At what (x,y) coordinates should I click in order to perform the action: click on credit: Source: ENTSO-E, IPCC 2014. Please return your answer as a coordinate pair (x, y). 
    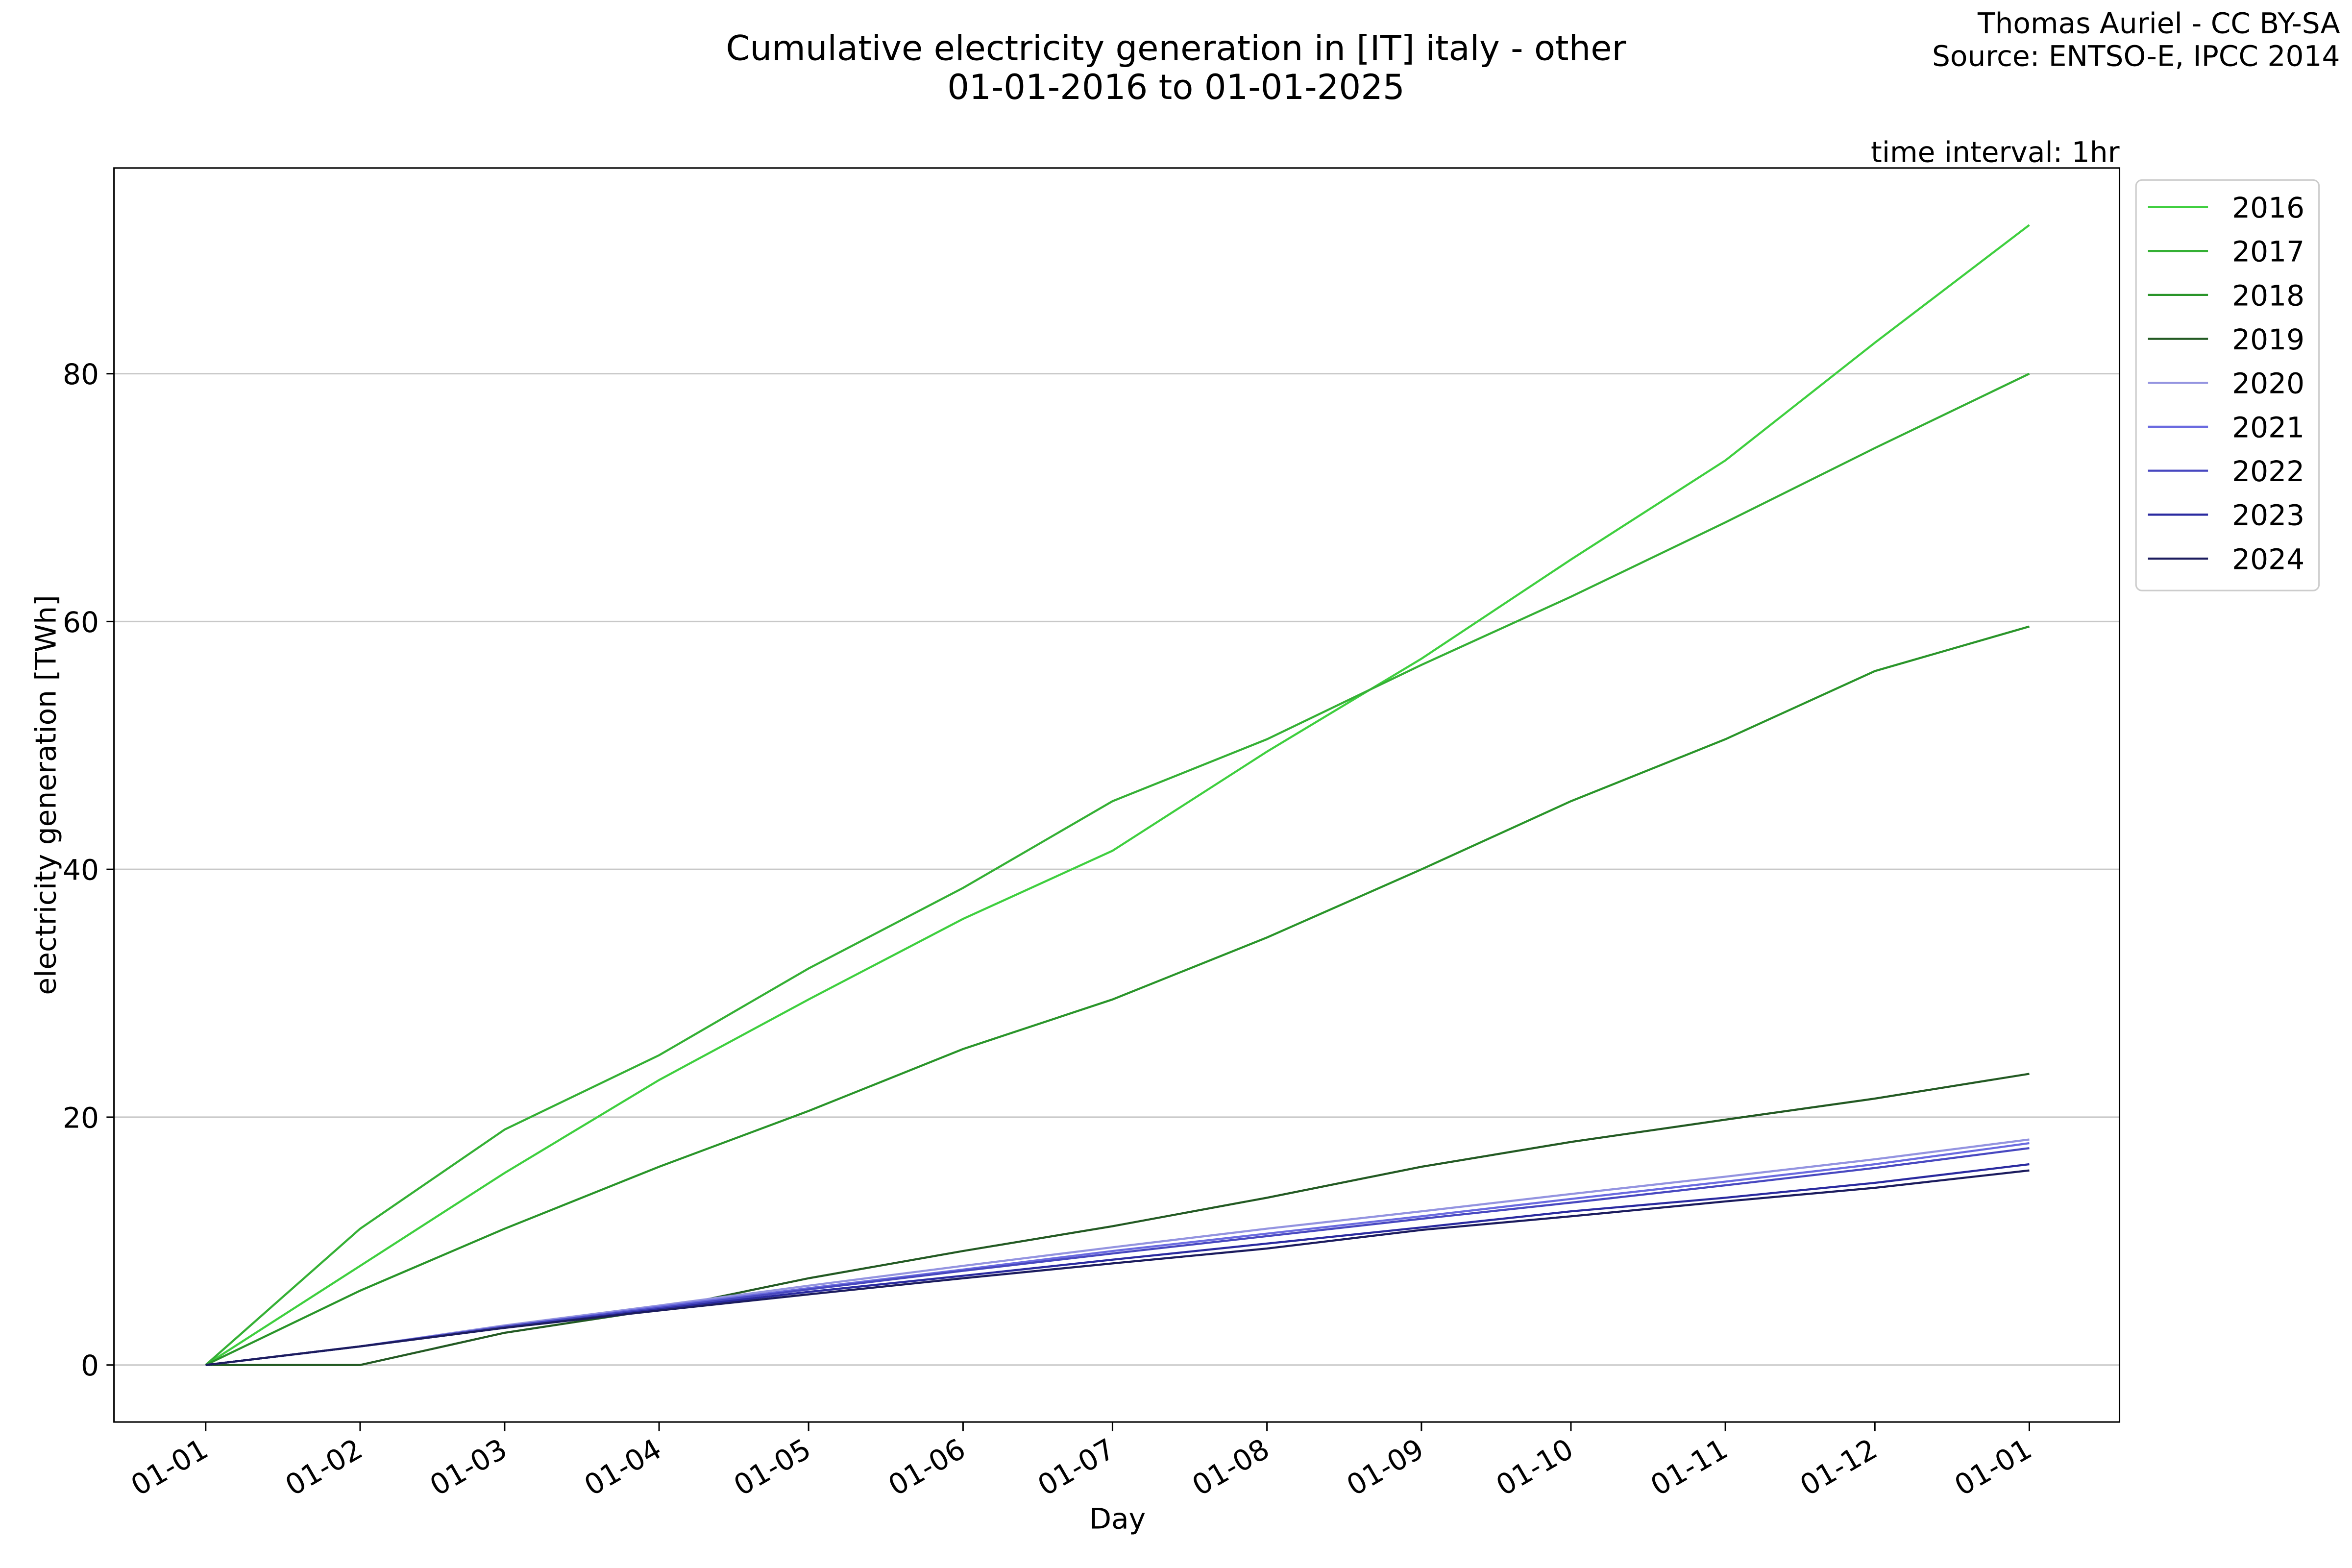
    Looking at the image, I should click on (2136, 56).